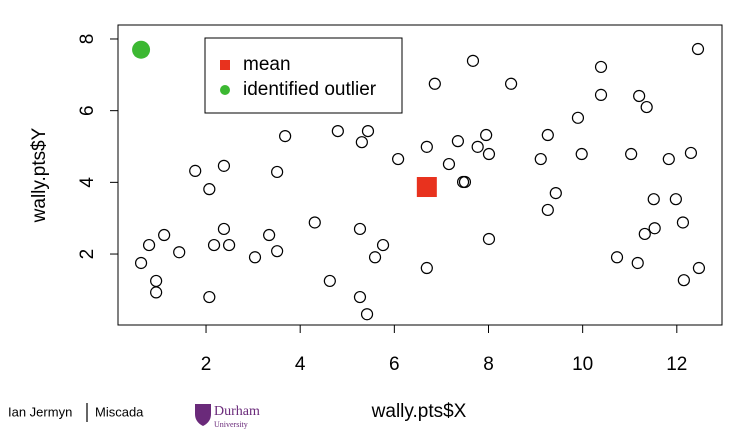 This screenshot has width=732, height=430. I want to click on x-tick-label: 12, so click(676, 364).